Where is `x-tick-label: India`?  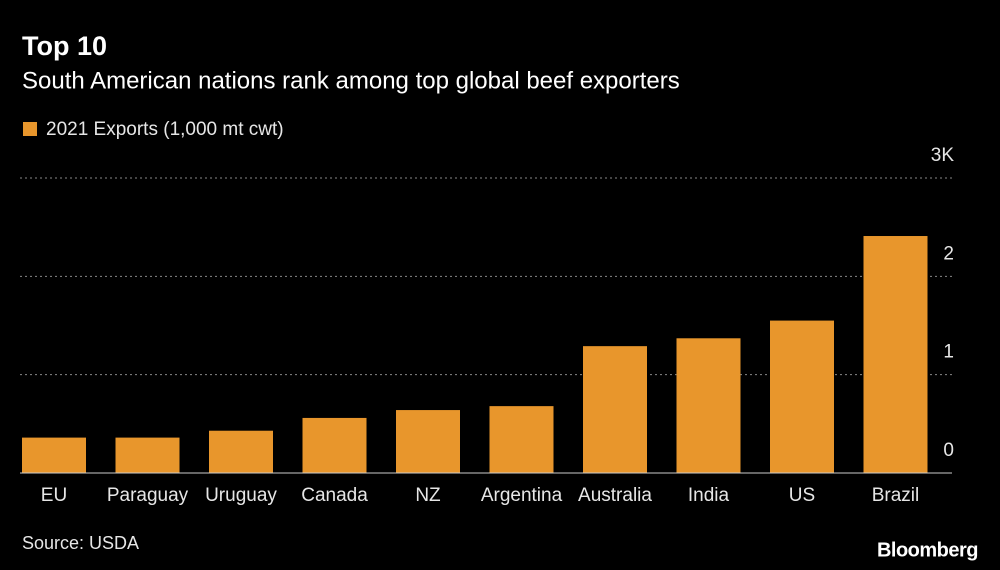 x-tick-label: India is located at coordinates (709, 495).